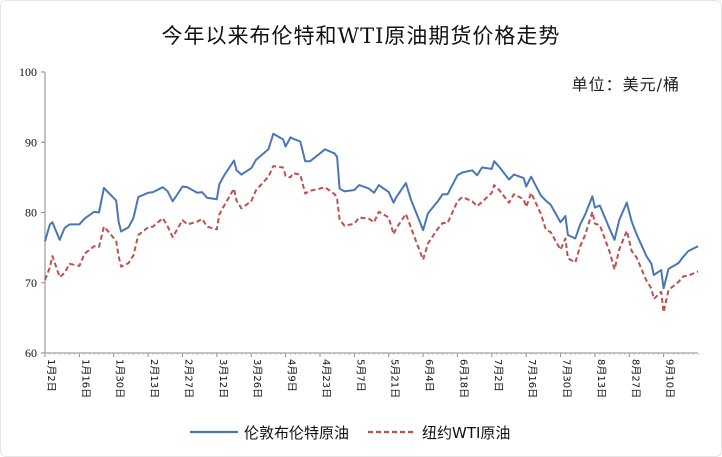 This screenshot has width=722, height=457. I want to click on x-tick-label: 8月27日, so click(635, 378).